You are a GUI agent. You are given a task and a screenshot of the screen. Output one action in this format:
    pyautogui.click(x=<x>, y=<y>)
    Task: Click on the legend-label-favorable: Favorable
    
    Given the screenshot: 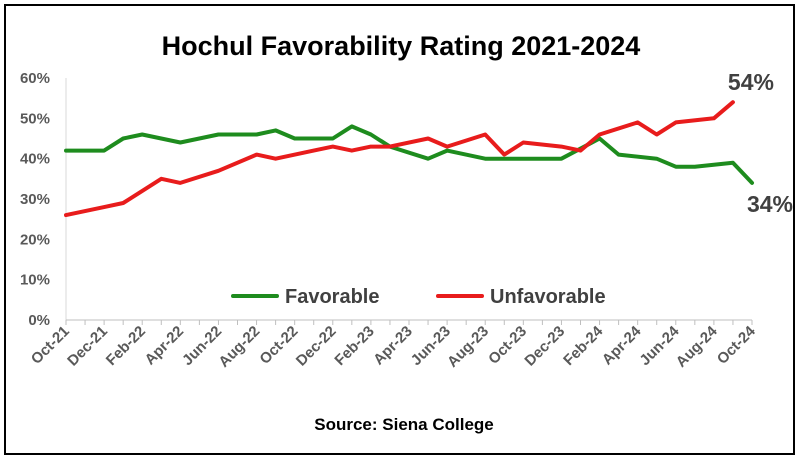 What is the action you would take?
    pyautogui.click(x=332, y=297)
    